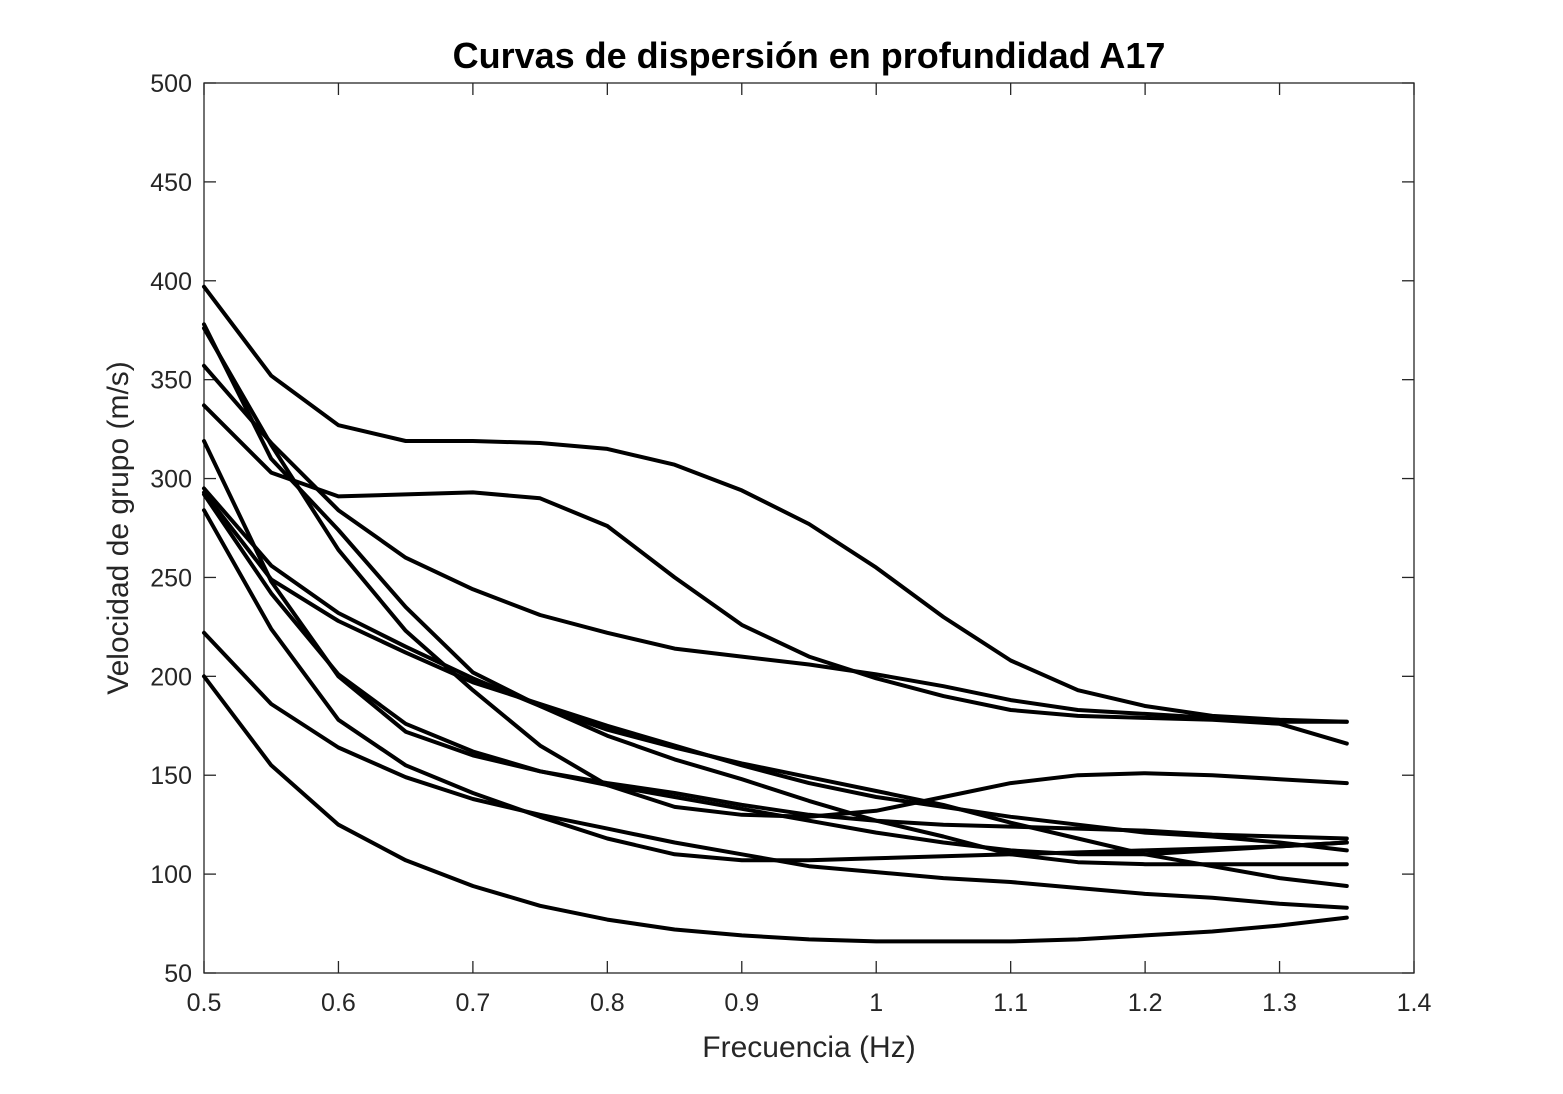 The width and height of the screenshot is (1563, 1094). Describe the element at coordinates (171, 875) in the screenshot. I see `y-tick-label: 100` at that location.